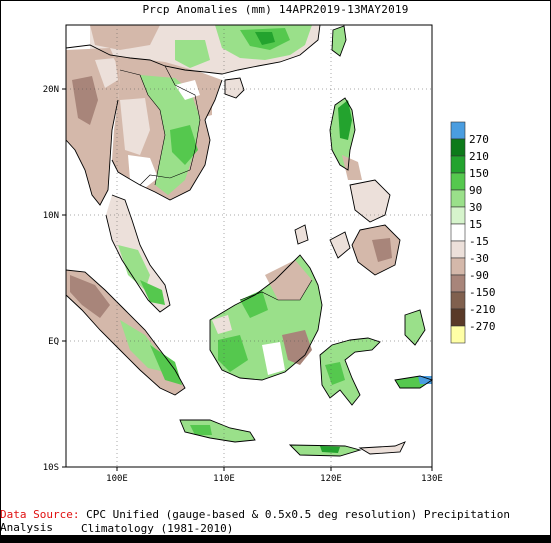  Describe the element at coordinates (275, 9) in the screenshot. I see `map-title: Prcp Anomalies (mm) 14APR2019-13MAY2019` at that location.